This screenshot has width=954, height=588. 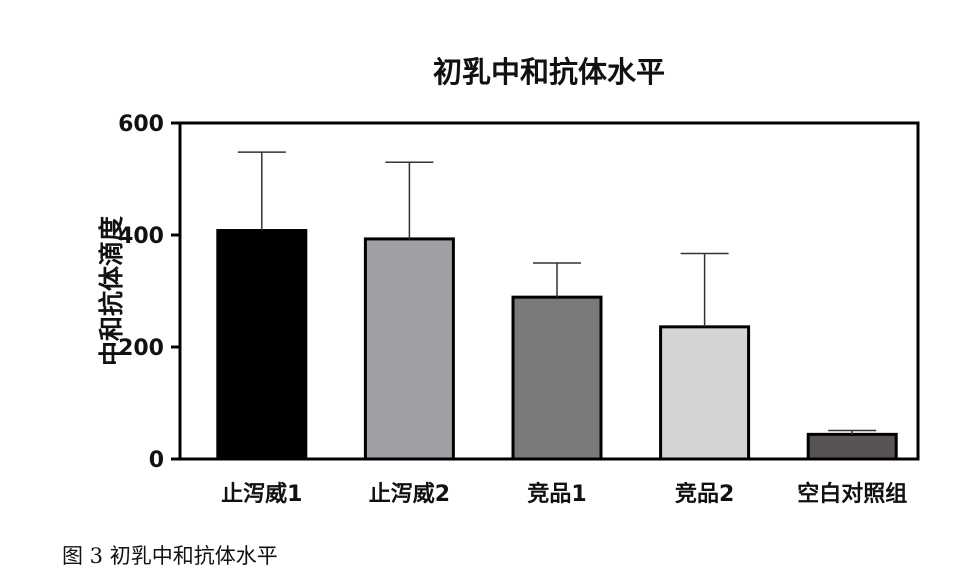 I want to click on figure-caption: 图 3 初乳中和抗体水平, so click(x=170, y=556).